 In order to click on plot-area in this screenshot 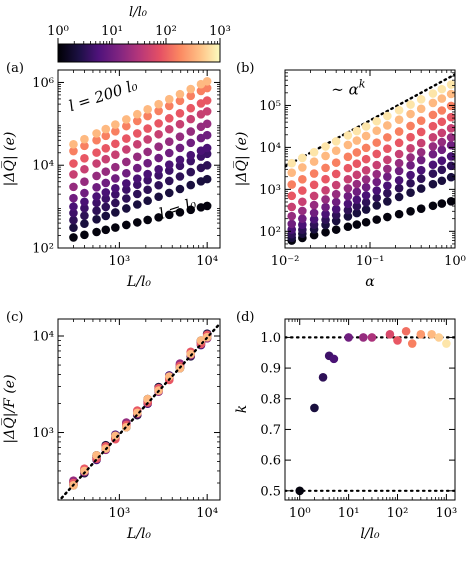, I will do `click(140, 411)`.